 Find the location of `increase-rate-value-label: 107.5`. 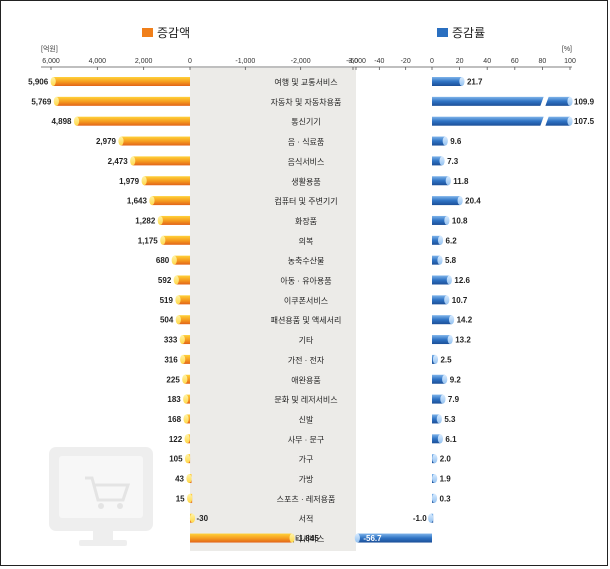

increase-rate-value-label: 107.5 is located at coordinates (584, 121).